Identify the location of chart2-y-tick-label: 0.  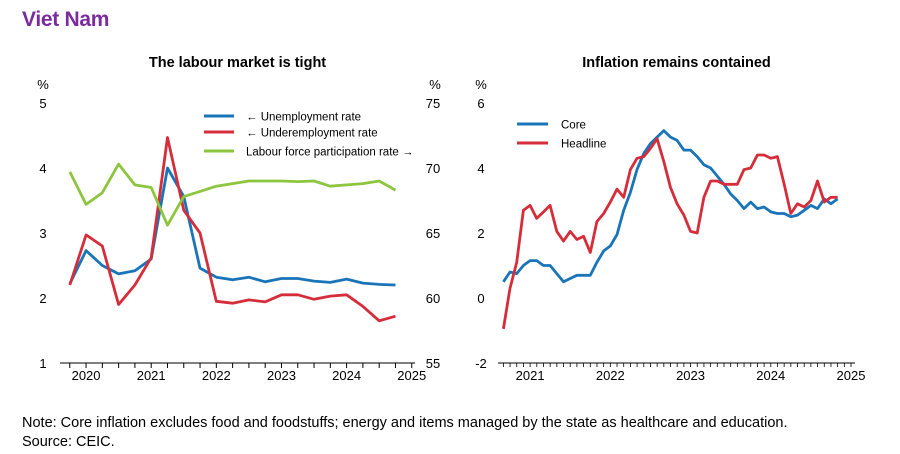
(480, 298).